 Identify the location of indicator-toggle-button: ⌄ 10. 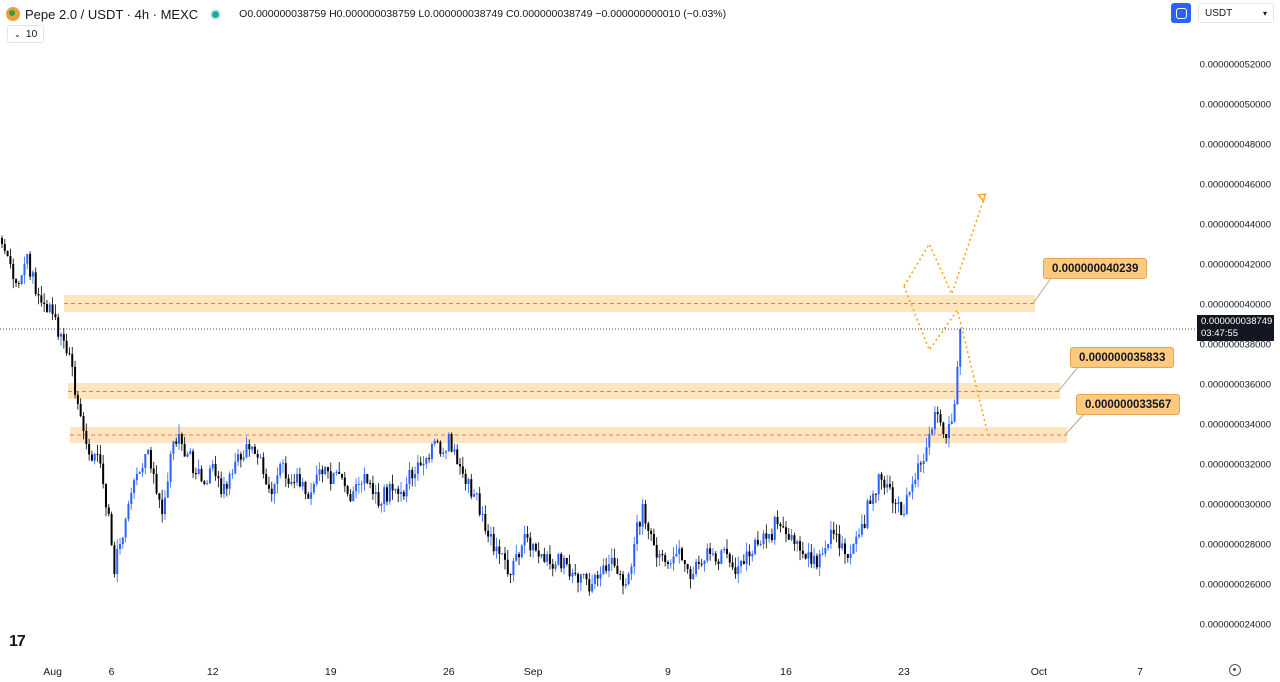
(26, 34).